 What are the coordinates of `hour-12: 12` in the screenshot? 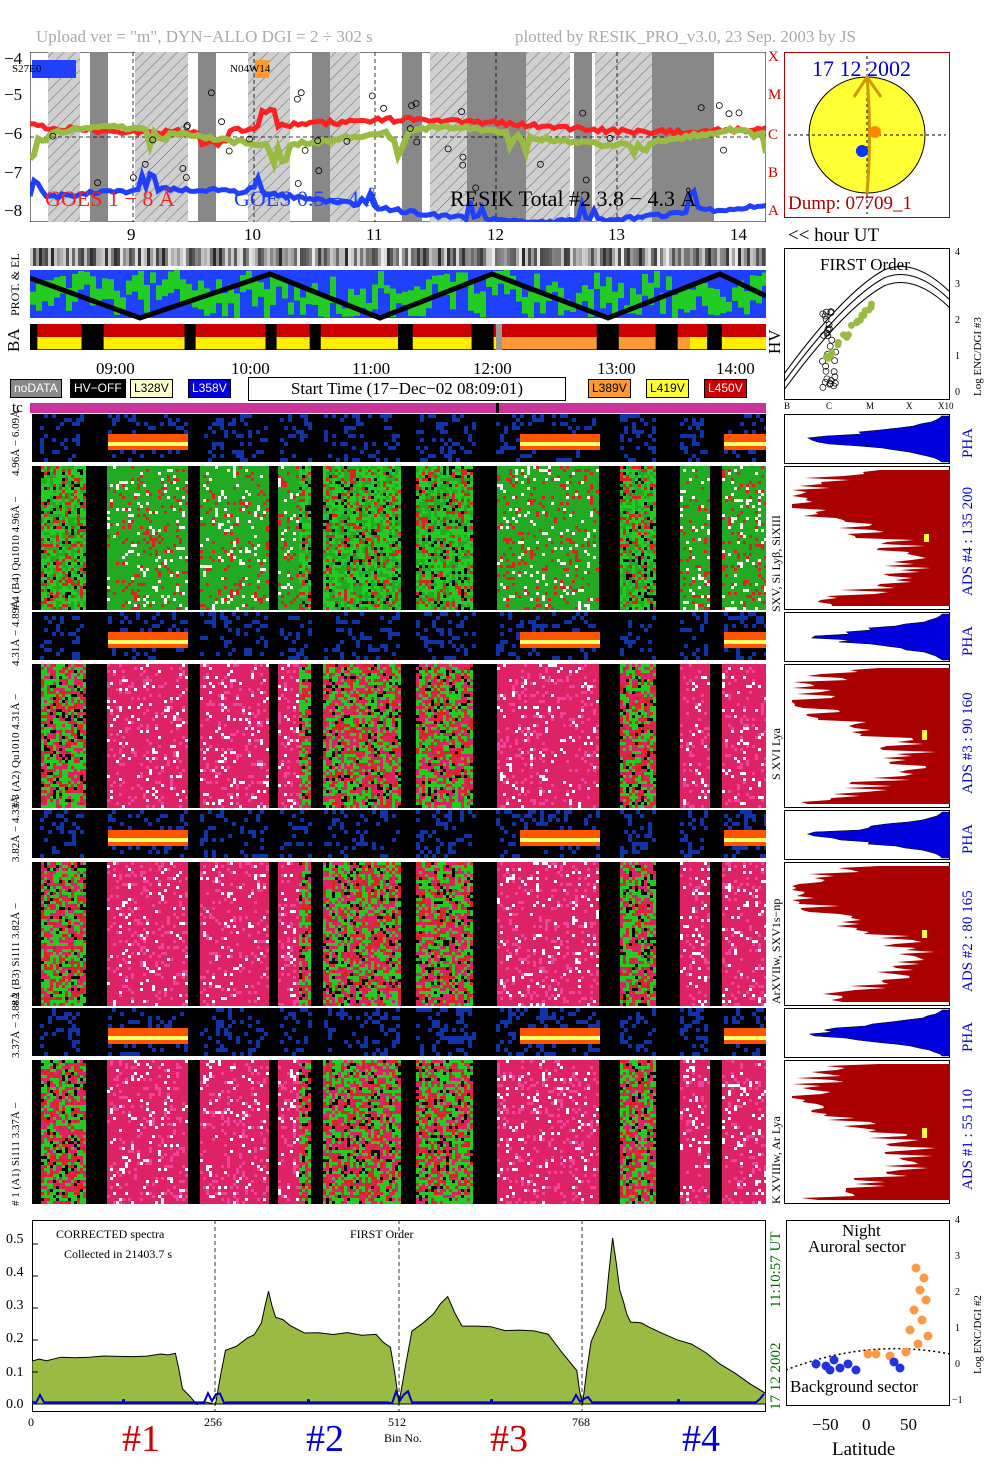 It's located at (495, 234).